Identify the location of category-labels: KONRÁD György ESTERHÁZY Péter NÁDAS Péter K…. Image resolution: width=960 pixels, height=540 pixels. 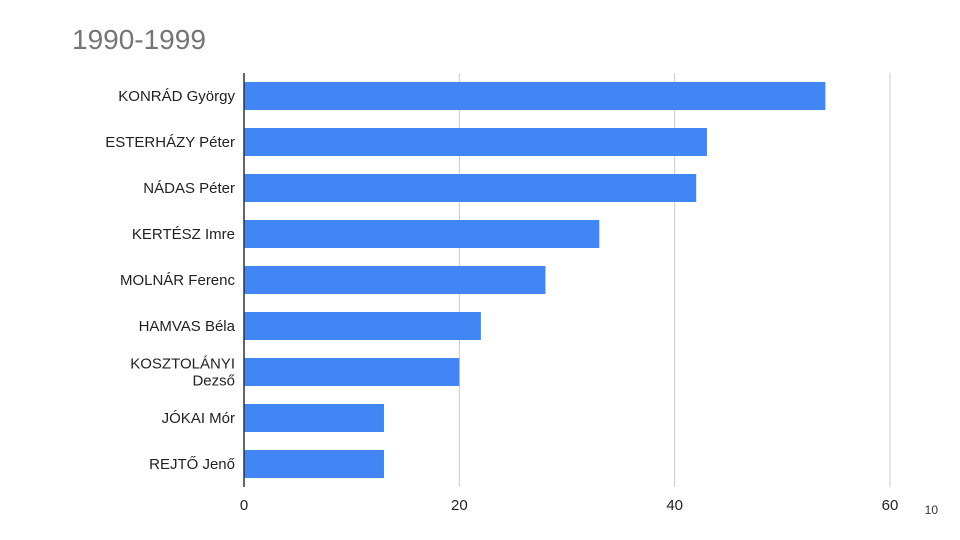
(170, 280).